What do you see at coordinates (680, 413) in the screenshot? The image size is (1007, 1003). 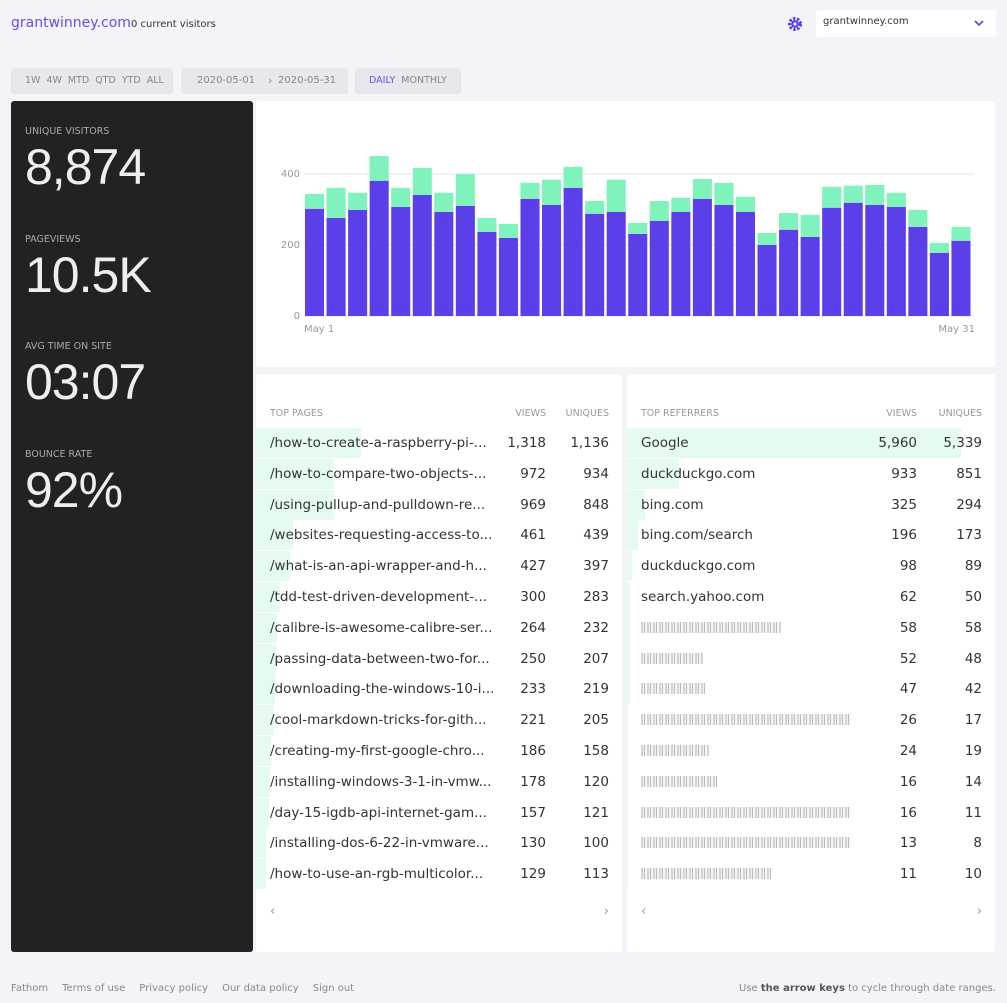 I see `table-title: TOP REFERRERS` at bounding box center [680, 413].